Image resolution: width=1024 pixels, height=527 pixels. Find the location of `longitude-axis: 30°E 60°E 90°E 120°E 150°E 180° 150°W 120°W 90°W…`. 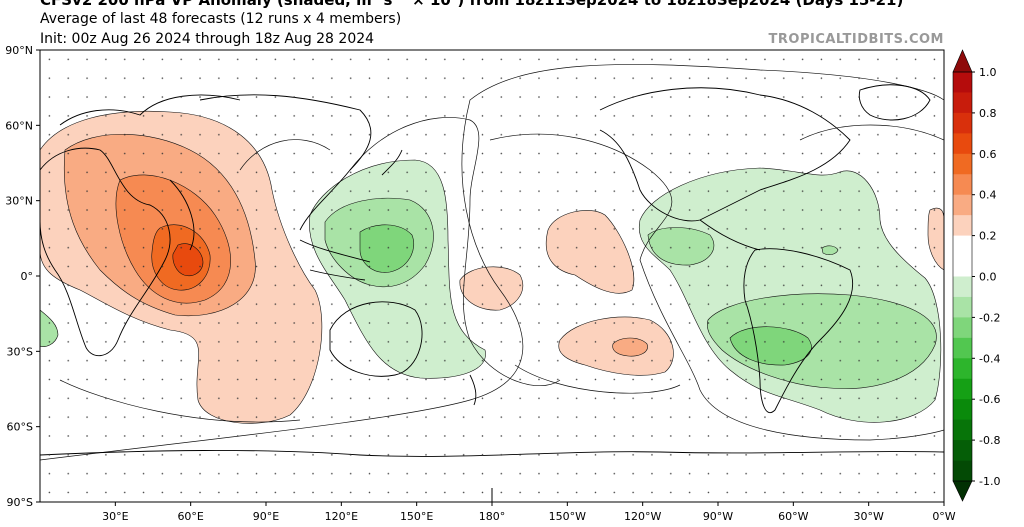

longitude-axis: 30°E 60°E 90°E 120°E 150°E 180° 150°W 120°W 90°W… is located at coordinates (529, 512).